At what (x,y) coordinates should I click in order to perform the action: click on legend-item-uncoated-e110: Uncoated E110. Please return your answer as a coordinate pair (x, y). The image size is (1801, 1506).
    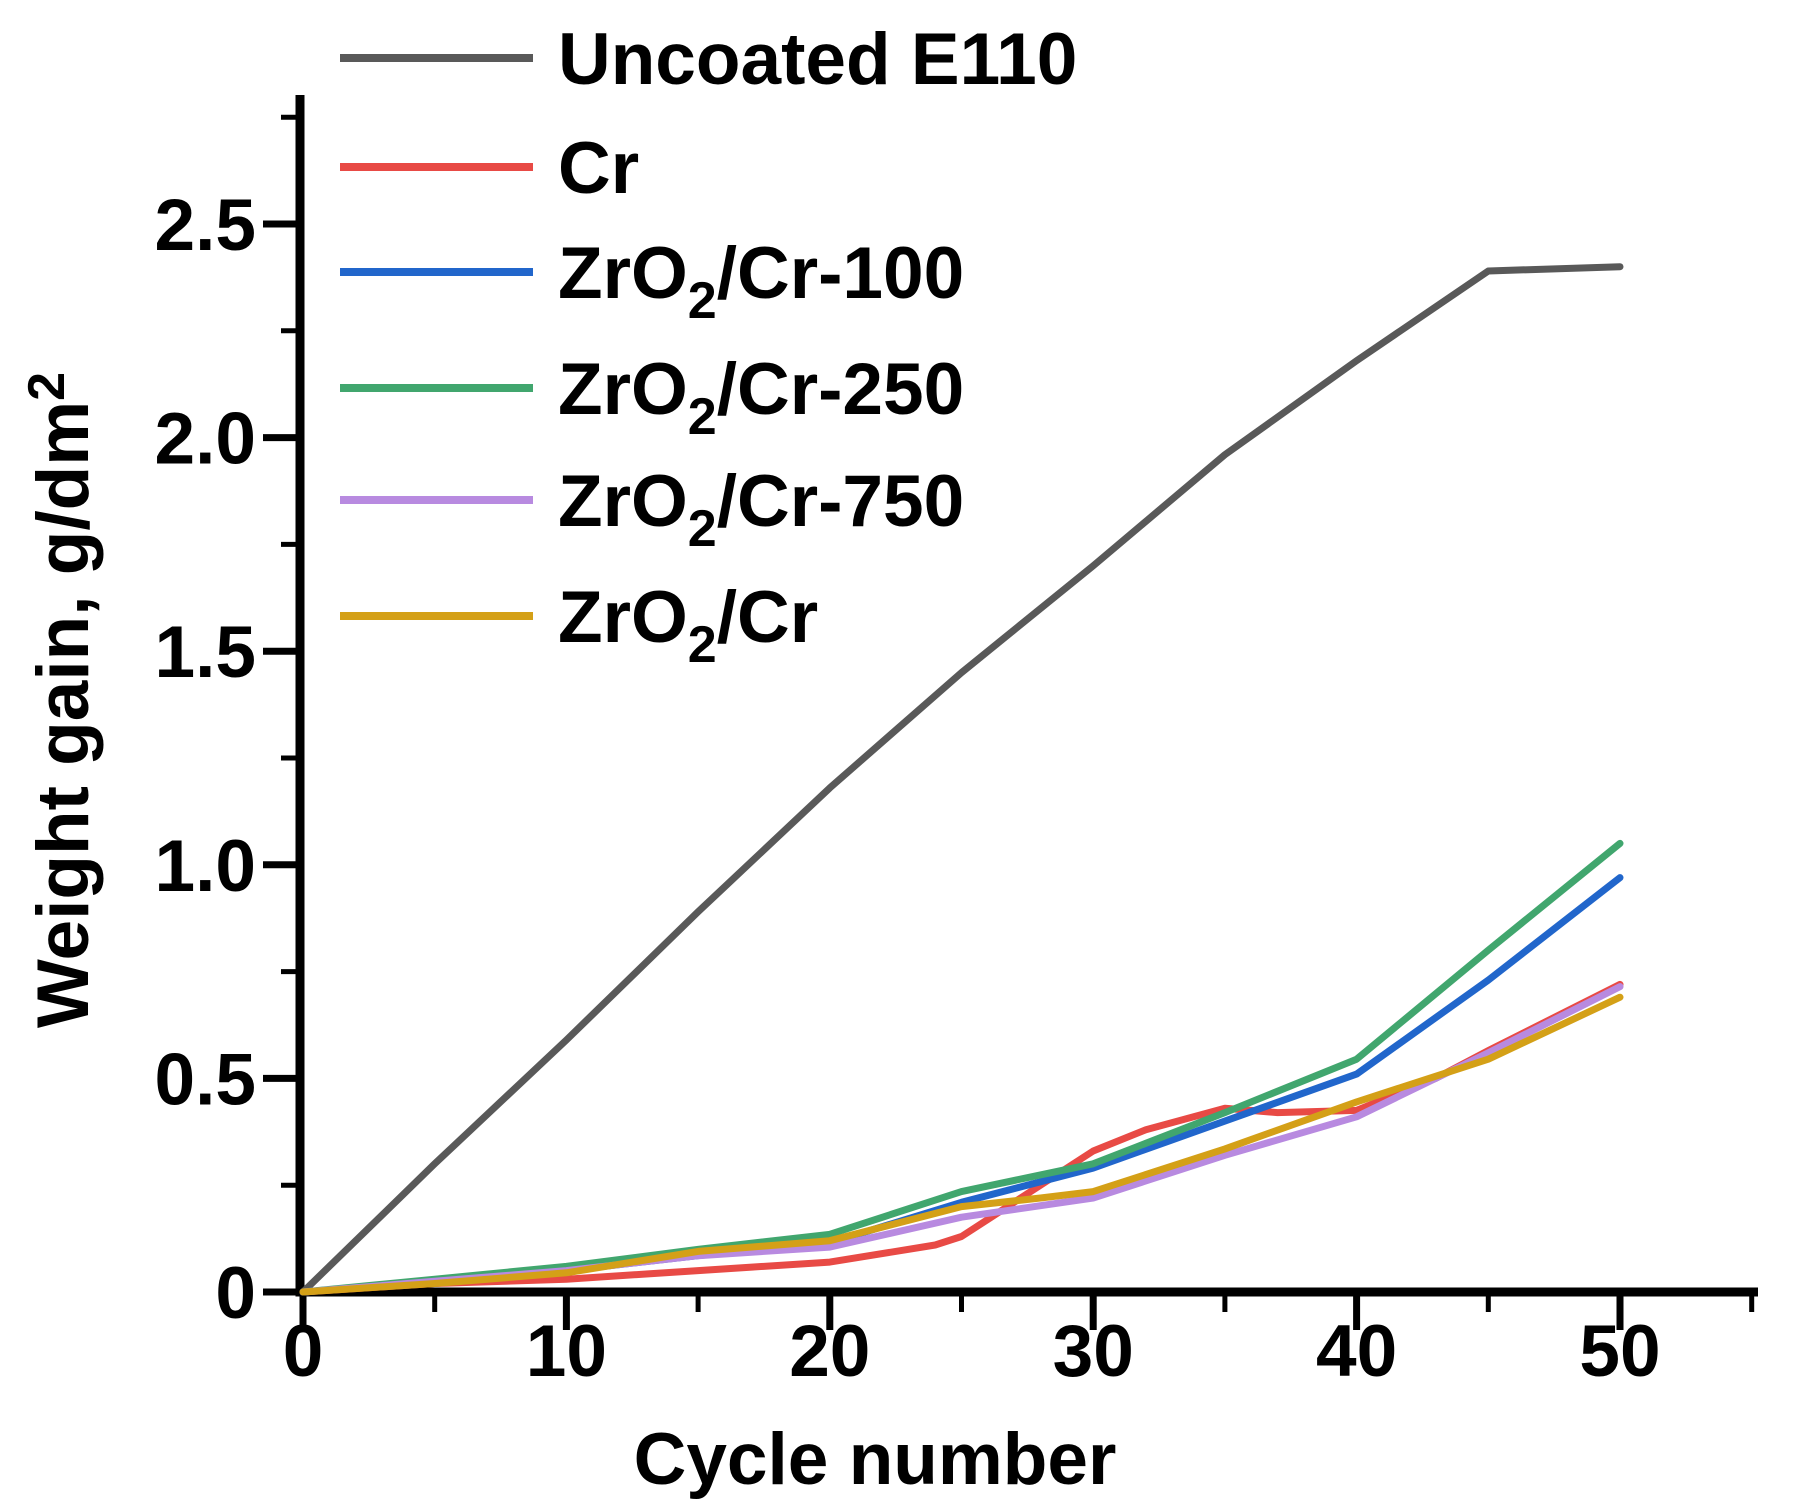
    Looking at the image, I should click on (708, 59).